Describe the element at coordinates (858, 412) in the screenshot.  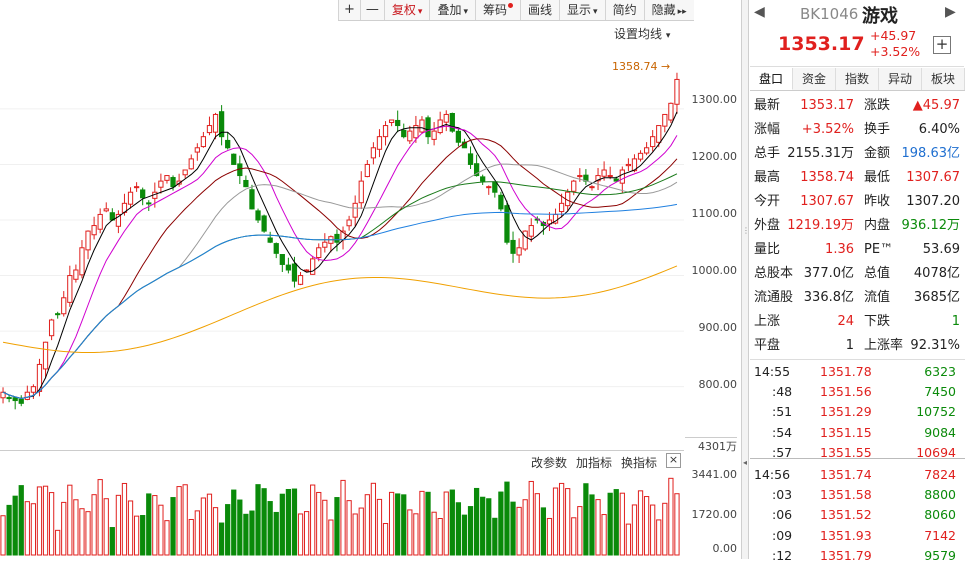
I see `tick-row: :51 1351.29 10752` at that location.